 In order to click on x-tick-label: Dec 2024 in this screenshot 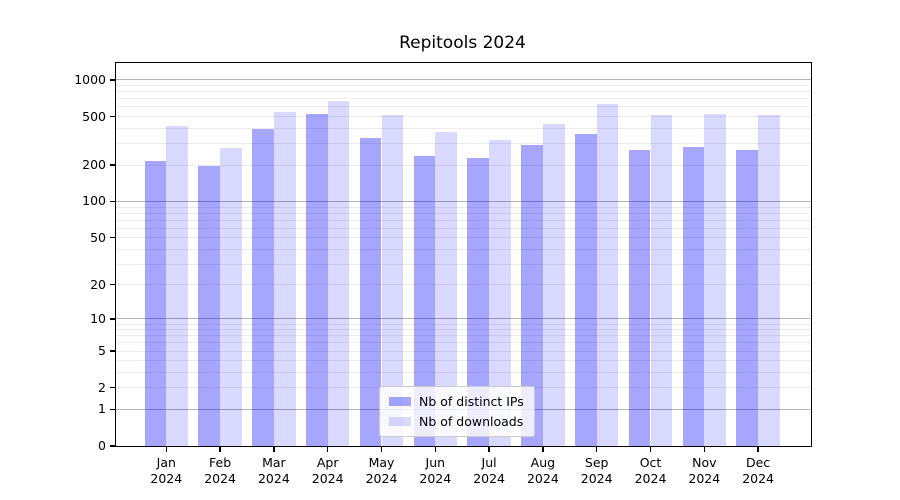, I will do `click(758, 470)`.